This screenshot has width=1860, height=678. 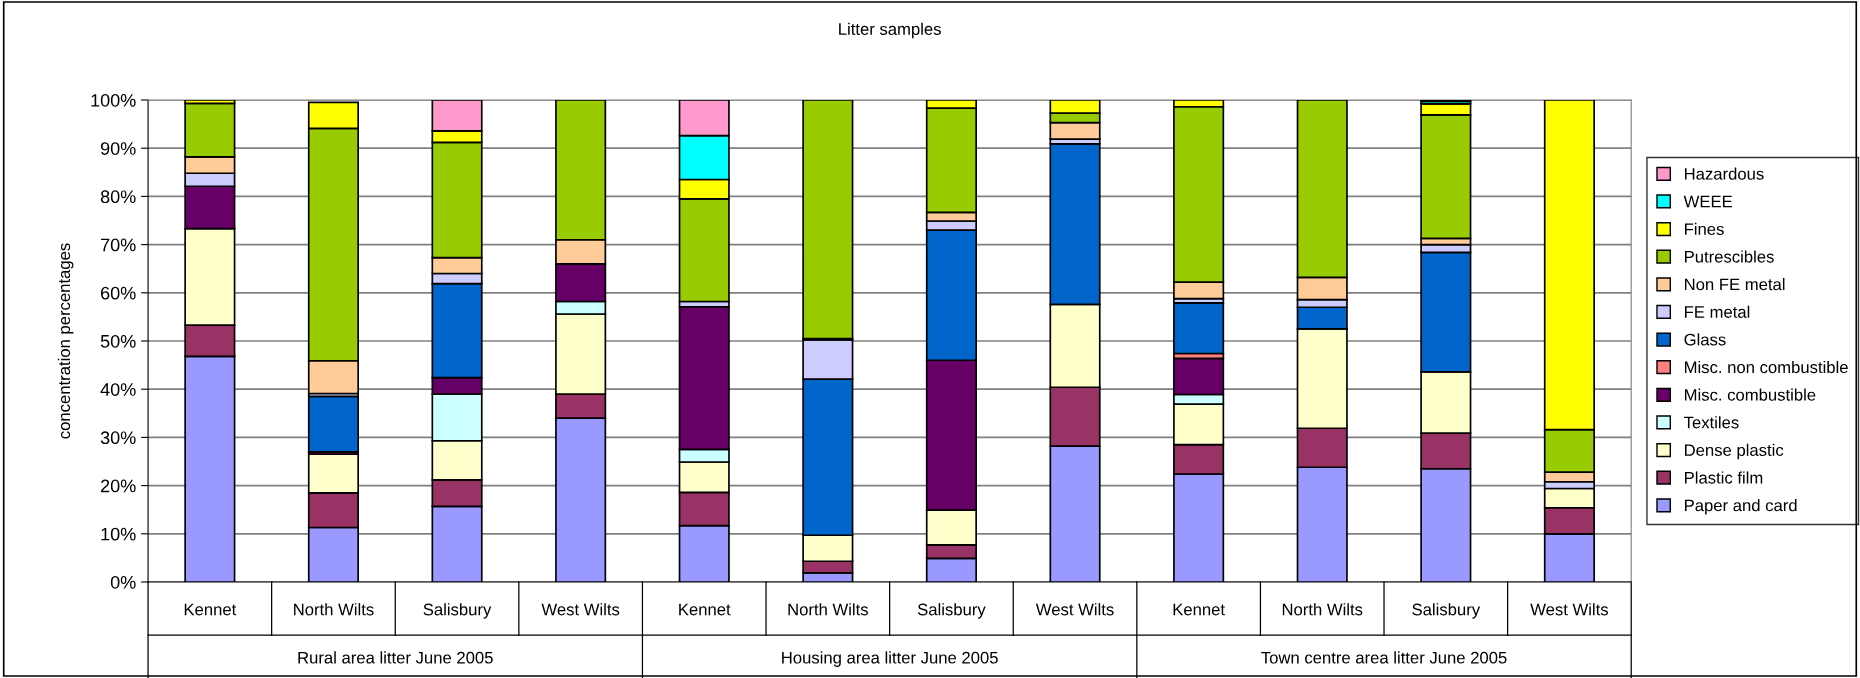 I want to click on y-tick-label: 60%, so click(x=118, y=293).